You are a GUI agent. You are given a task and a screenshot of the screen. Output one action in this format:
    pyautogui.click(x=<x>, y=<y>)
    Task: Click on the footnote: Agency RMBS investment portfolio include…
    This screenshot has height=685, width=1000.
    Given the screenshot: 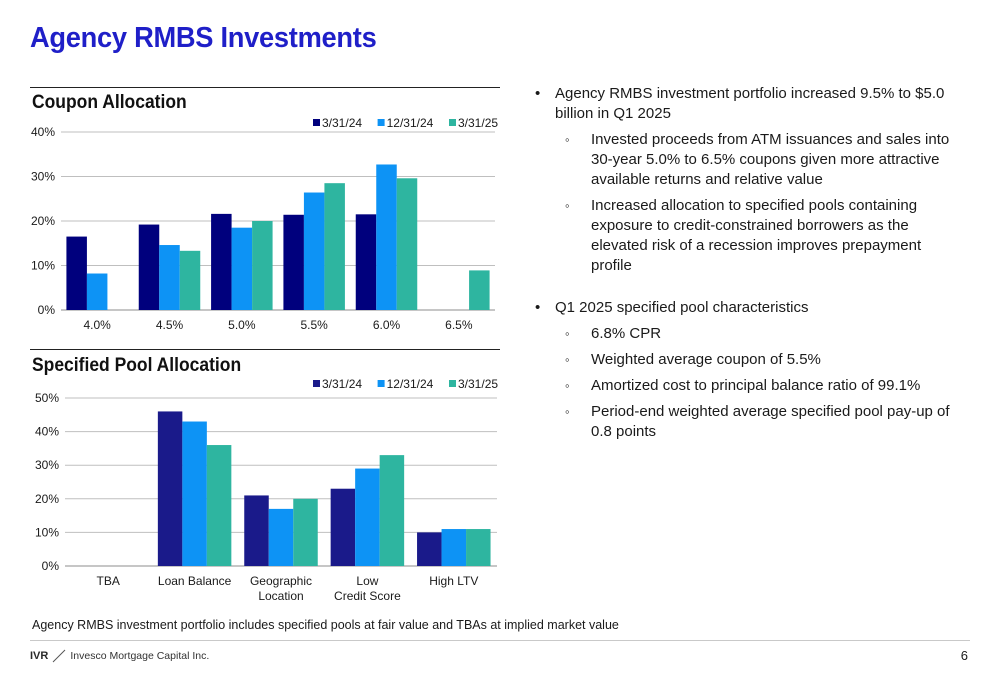 What is the action you would take?
    pyautogui.click(x=325, y=625)
    